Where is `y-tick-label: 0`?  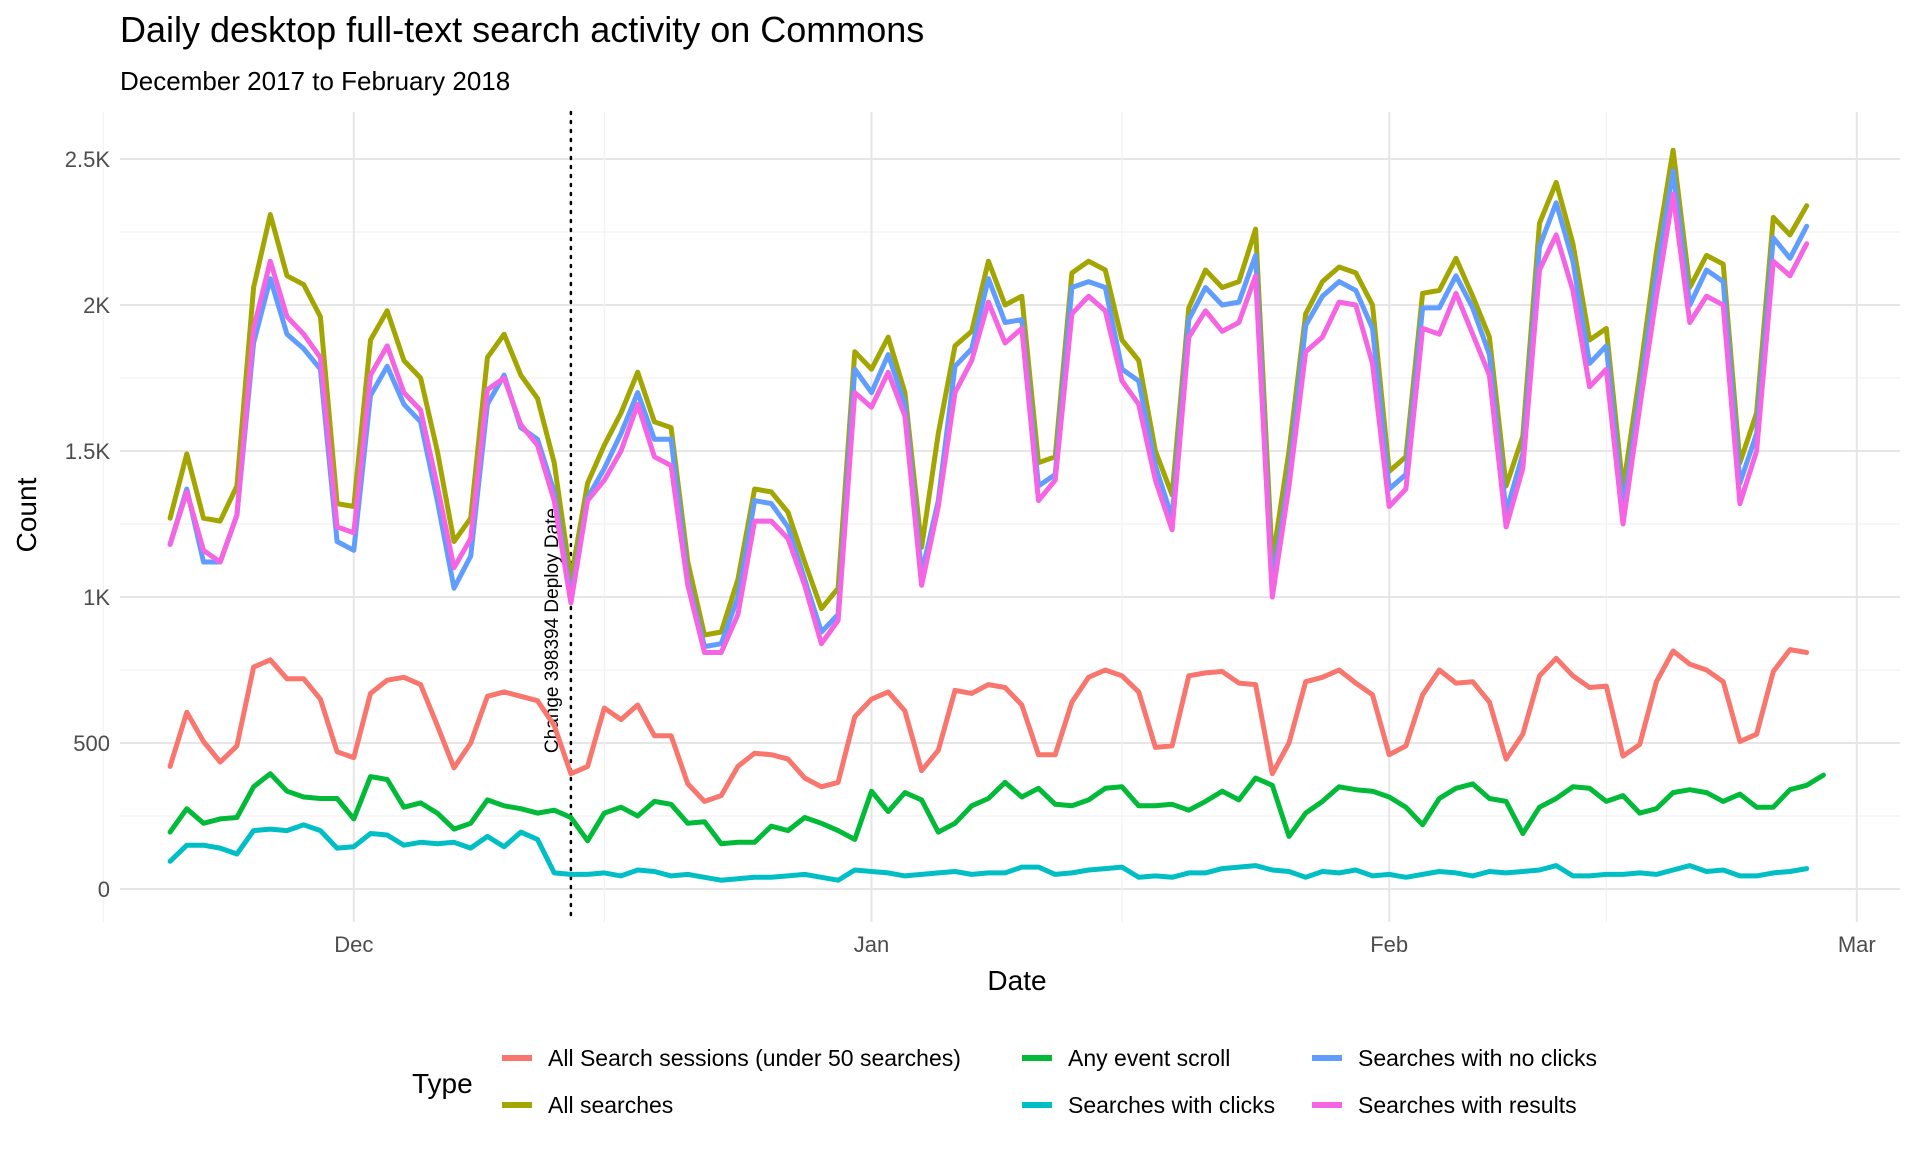 y-tick-label: 0 is located at coordinates (104, 889).